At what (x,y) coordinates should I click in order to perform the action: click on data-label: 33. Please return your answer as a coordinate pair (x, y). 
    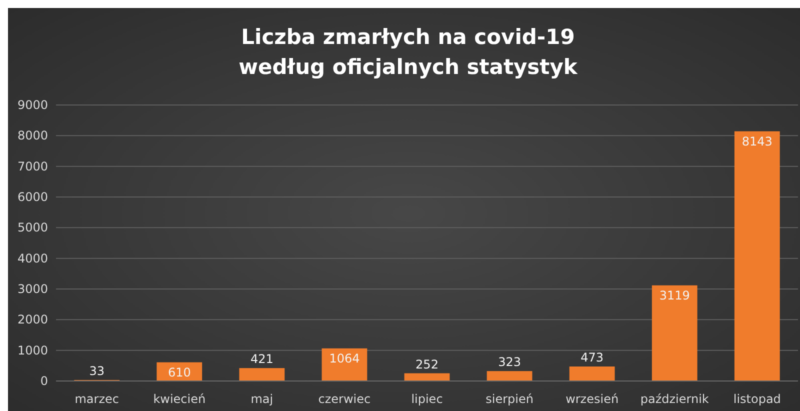
    Looking at the image, I should click on (96, 371).